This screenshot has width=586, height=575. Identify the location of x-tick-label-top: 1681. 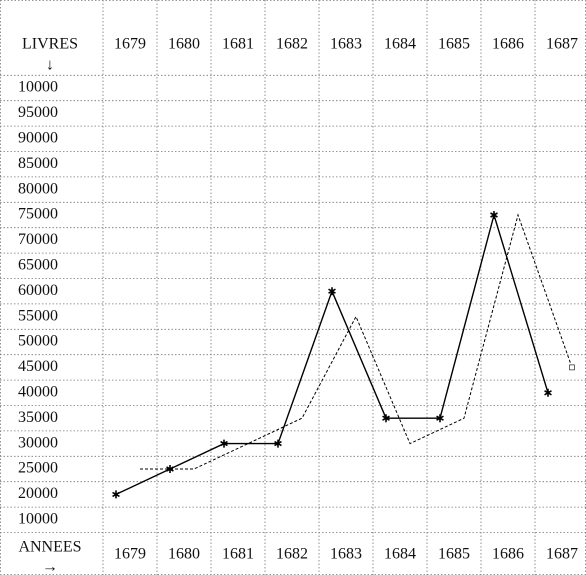
(238, 44).